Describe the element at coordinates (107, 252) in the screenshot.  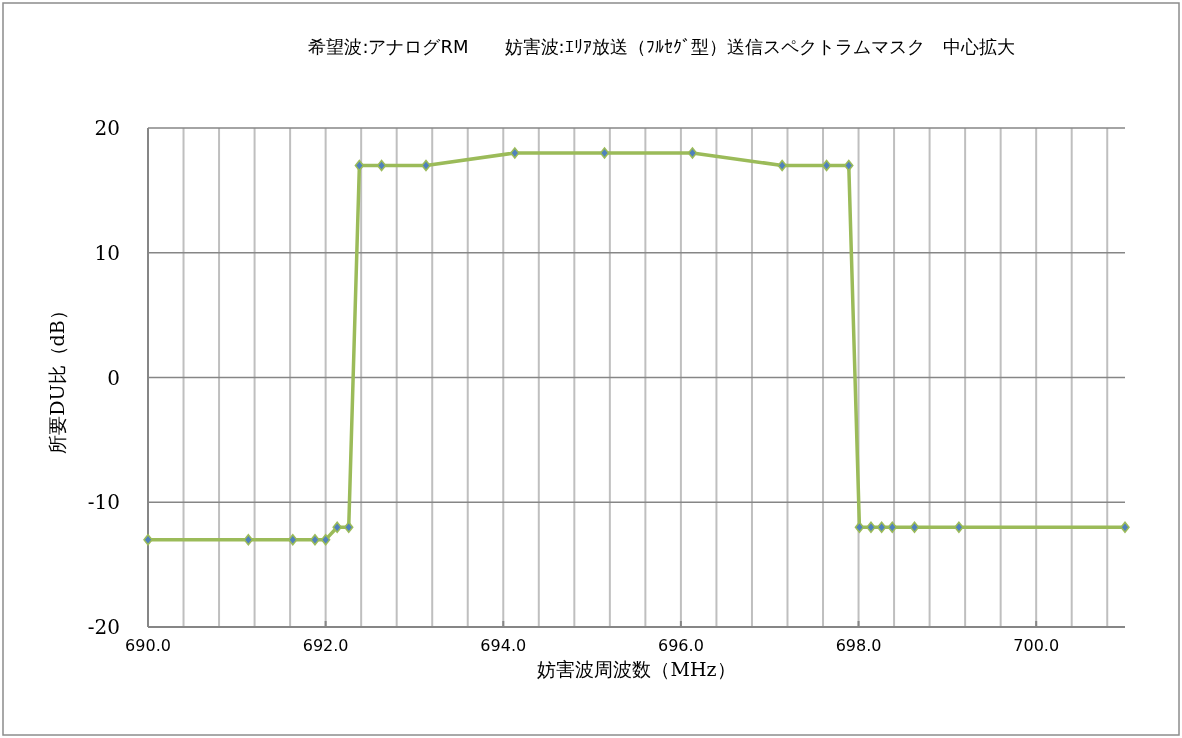
I see `y-tick-label: 10` at that location.